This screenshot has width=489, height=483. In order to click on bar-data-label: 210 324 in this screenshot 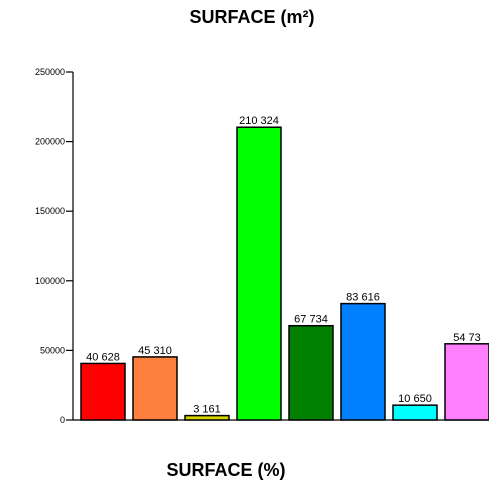, I will do `click(259, 121)`.